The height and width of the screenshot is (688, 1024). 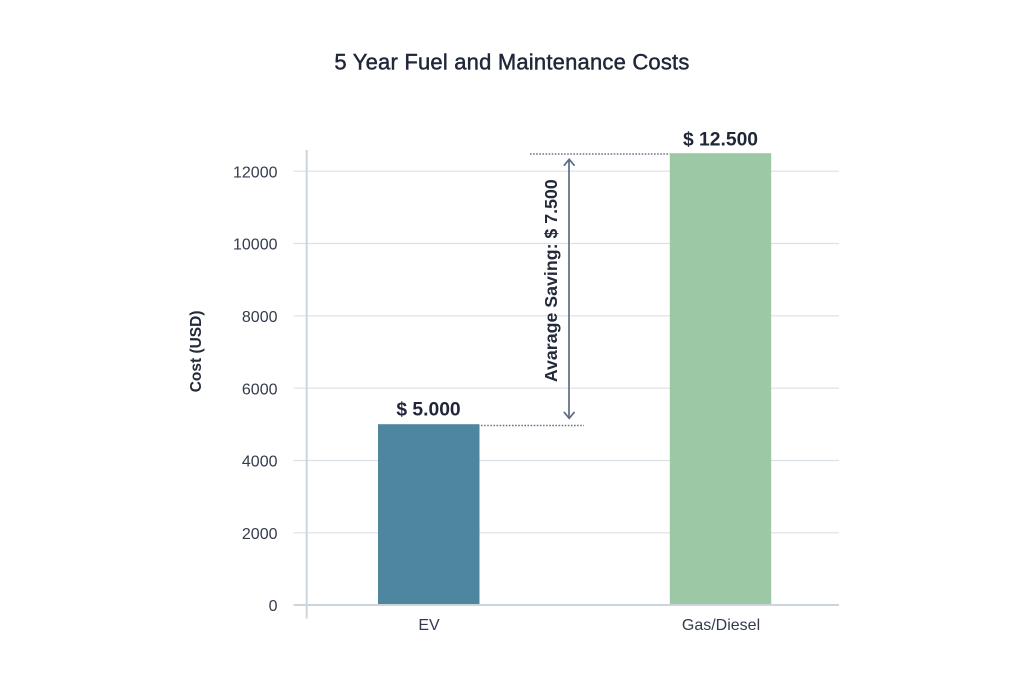 I want to click on svg-text: Cost (USD), so click(x=196, y=351).